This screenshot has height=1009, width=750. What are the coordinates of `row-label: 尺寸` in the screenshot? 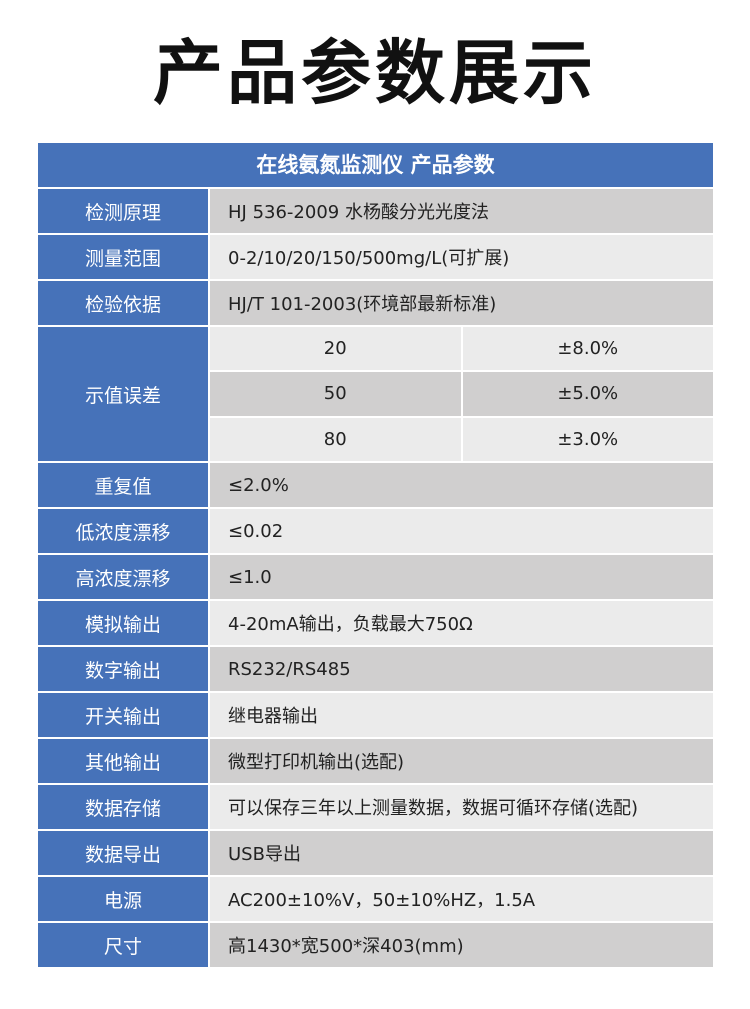 It's located at (123, 945).